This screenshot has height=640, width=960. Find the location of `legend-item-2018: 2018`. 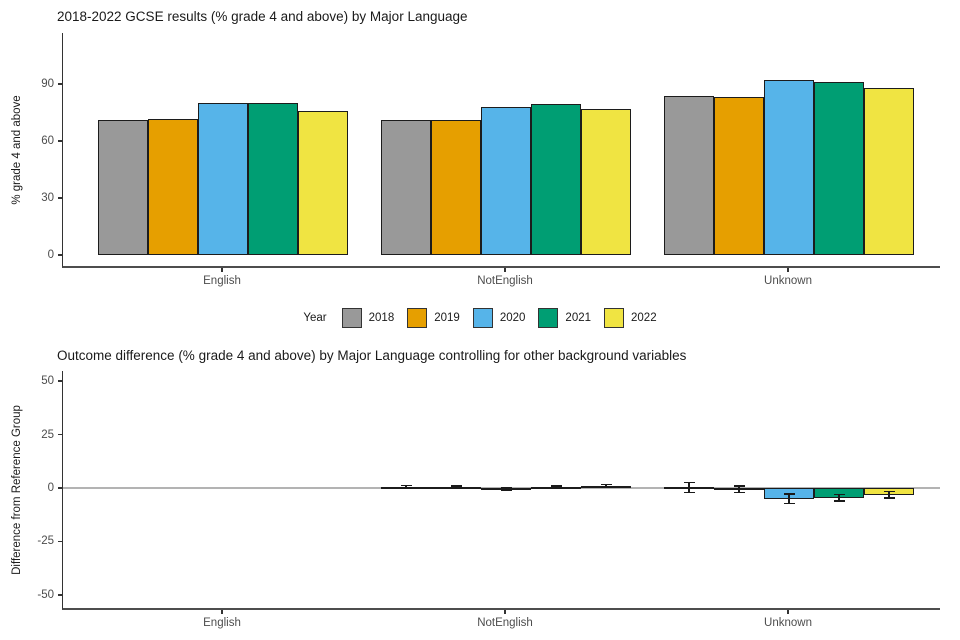

legend-item-2018: 2018 is located at coordinates (368, 318).